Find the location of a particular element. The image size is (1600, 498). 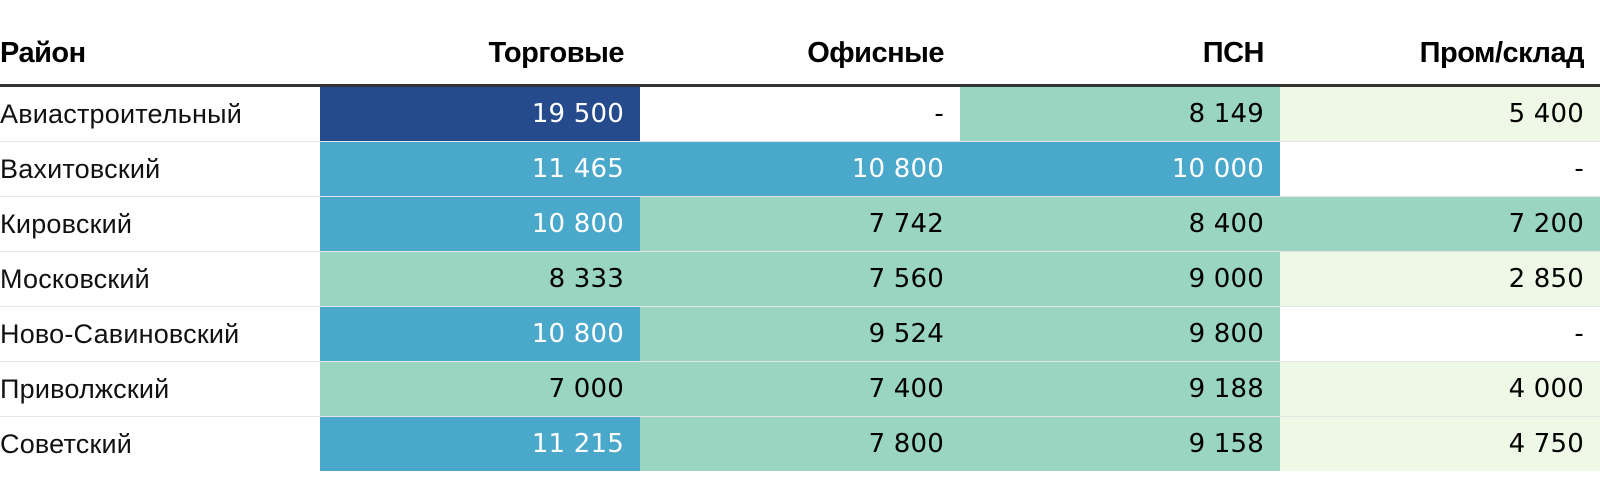

district-name-cell: Московский is located at coordinates (160, 279).